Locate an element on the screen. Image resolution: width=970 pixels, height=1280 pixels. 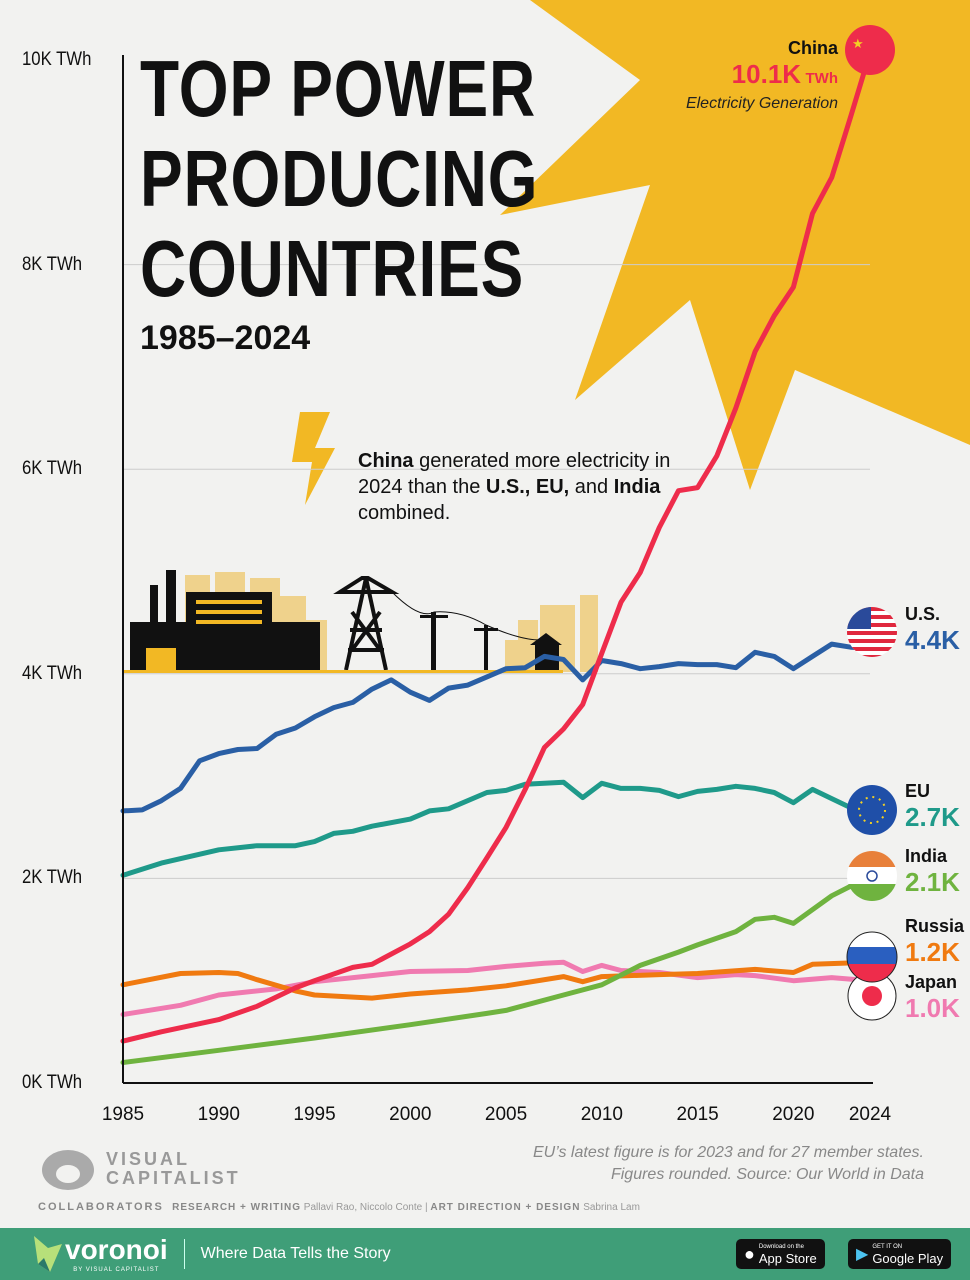
visual-capitalist-logo: VISUAL CAPITALIST is located at coordinates (139, 1169).